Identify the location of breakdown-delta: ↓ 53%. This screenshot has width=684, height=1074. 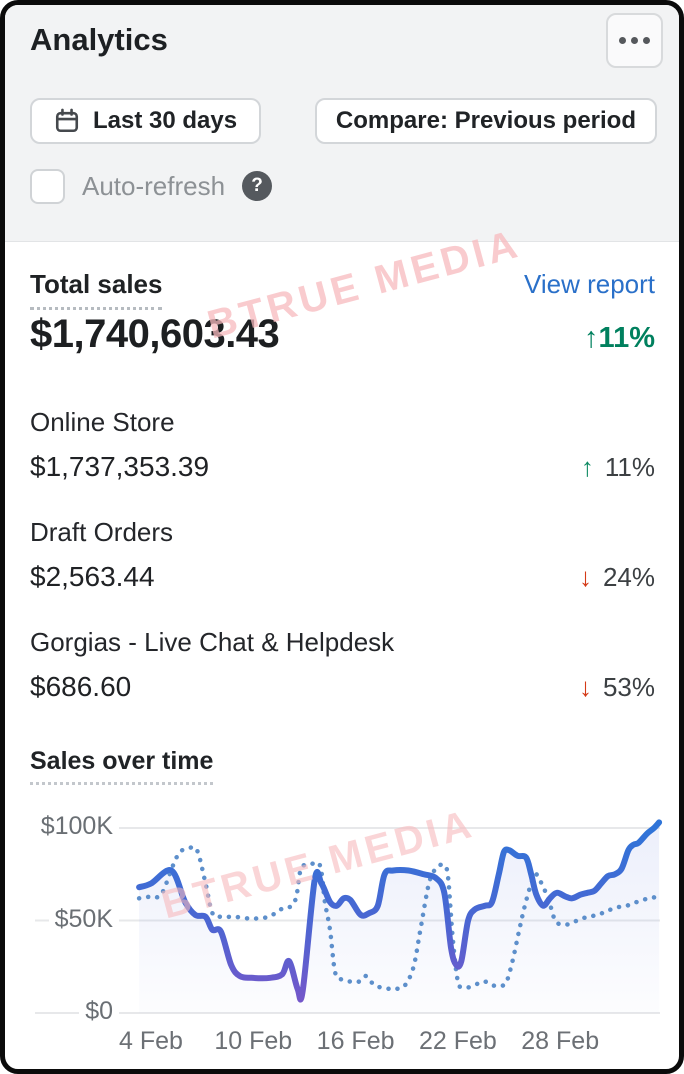
(617, 687).